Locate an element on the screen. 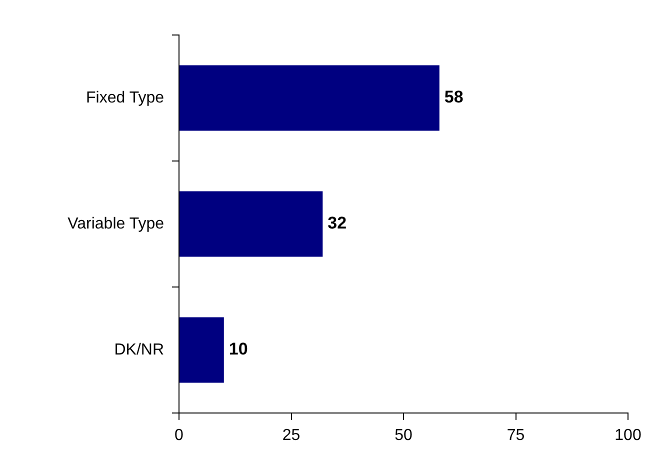 This screenshot has width=657, height=469. data-label: 10 is located at coordinates (238, 349).